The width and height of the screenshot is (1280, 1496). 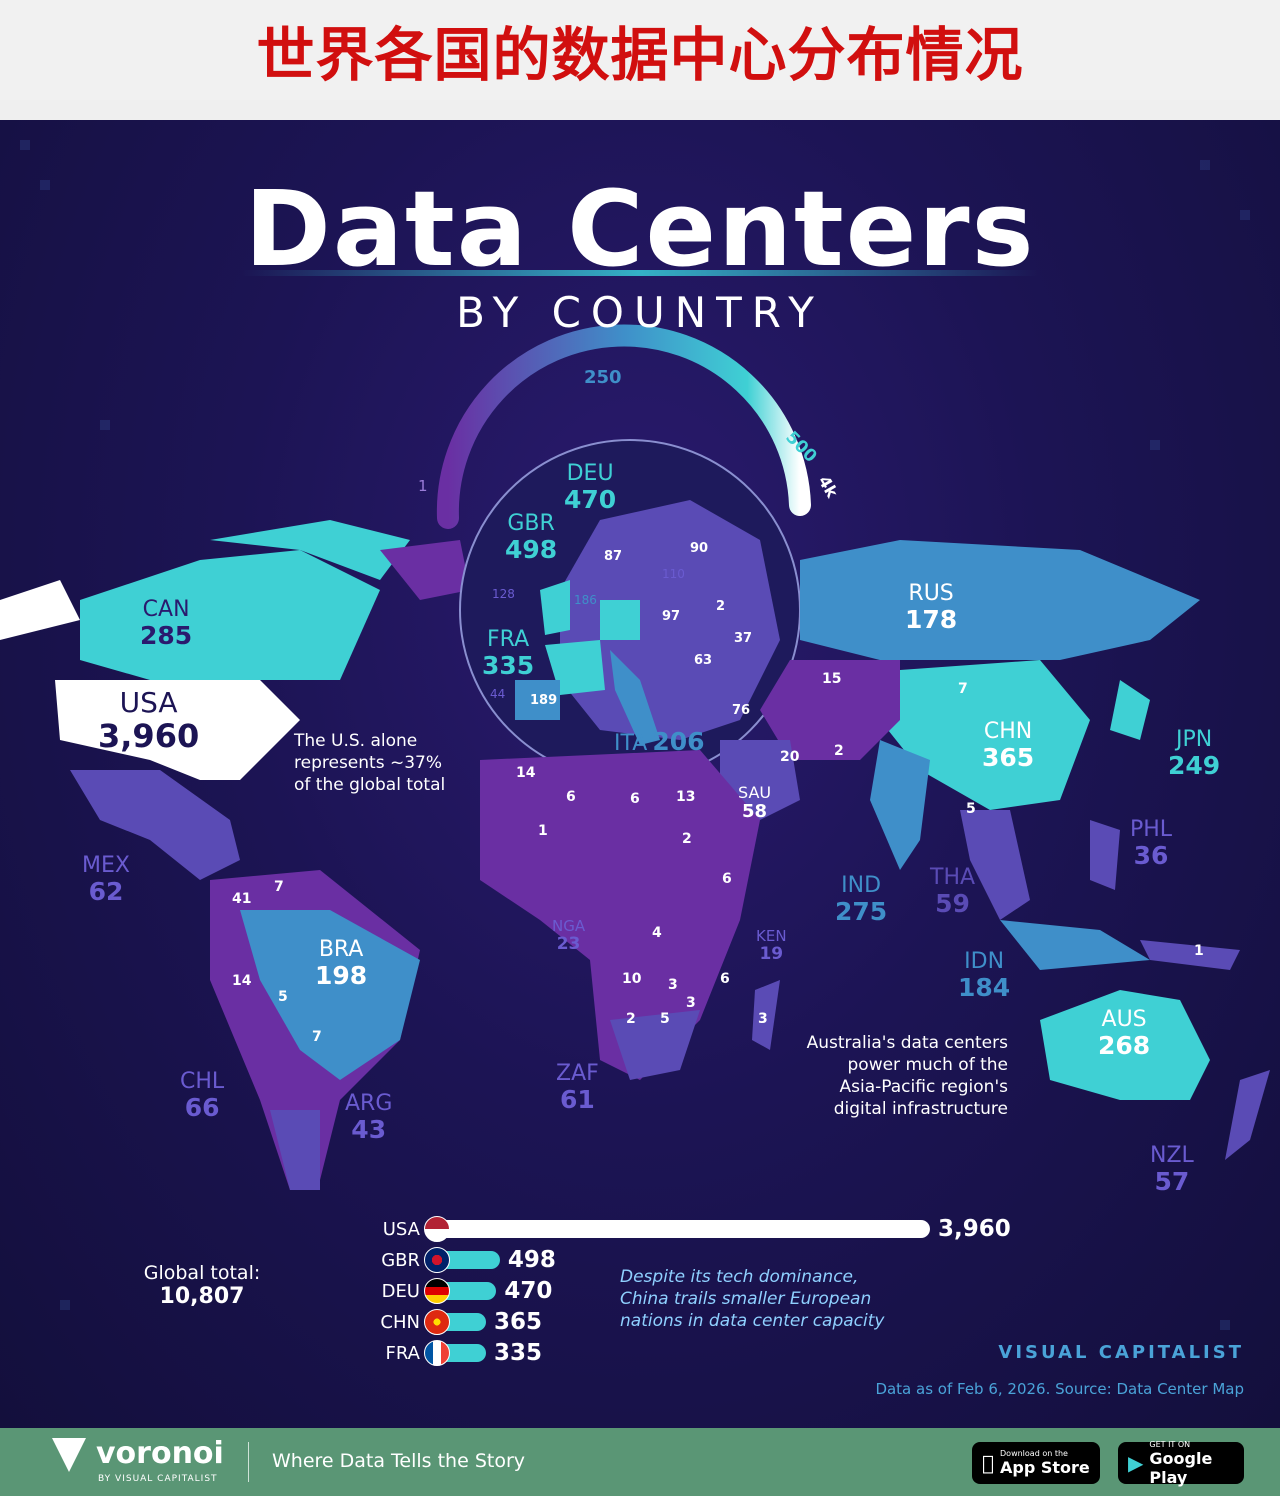 What do you see at coordinates (655, 1045) in the screenshot?
I see `country-zaf` at bounding box center [655, 1045].